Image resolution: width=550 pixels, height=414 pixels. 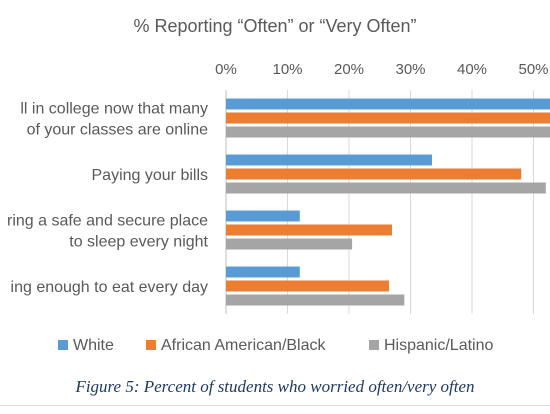 I want to click on x-tick-label: 0%, so click(x=226, y=69).